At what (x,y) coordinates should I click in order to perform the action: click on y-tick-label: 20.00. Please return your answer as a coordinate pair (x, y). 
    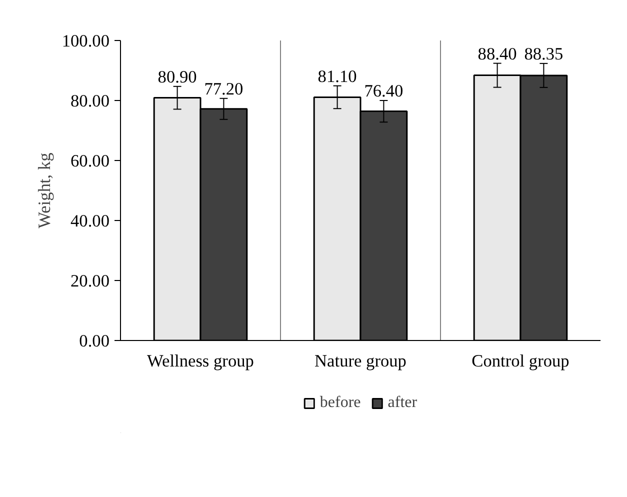
    Looking at the image, I should click on (90, 281).